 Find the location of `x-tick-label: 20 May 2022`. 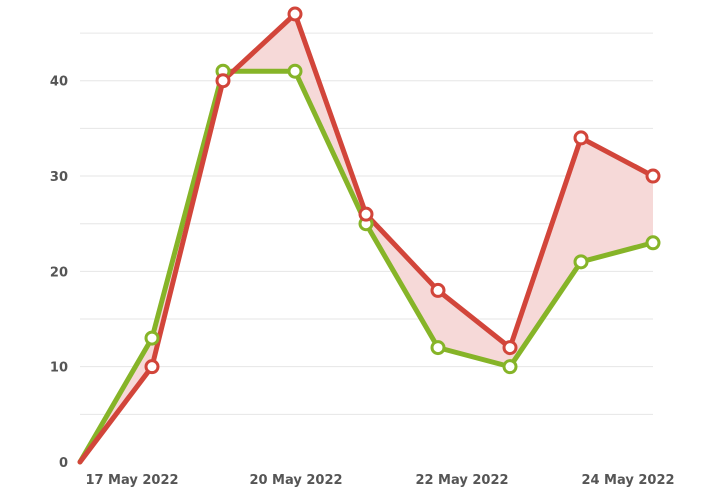

x-tick-label: 20 May 2022 is located at coordinates (295, 480).